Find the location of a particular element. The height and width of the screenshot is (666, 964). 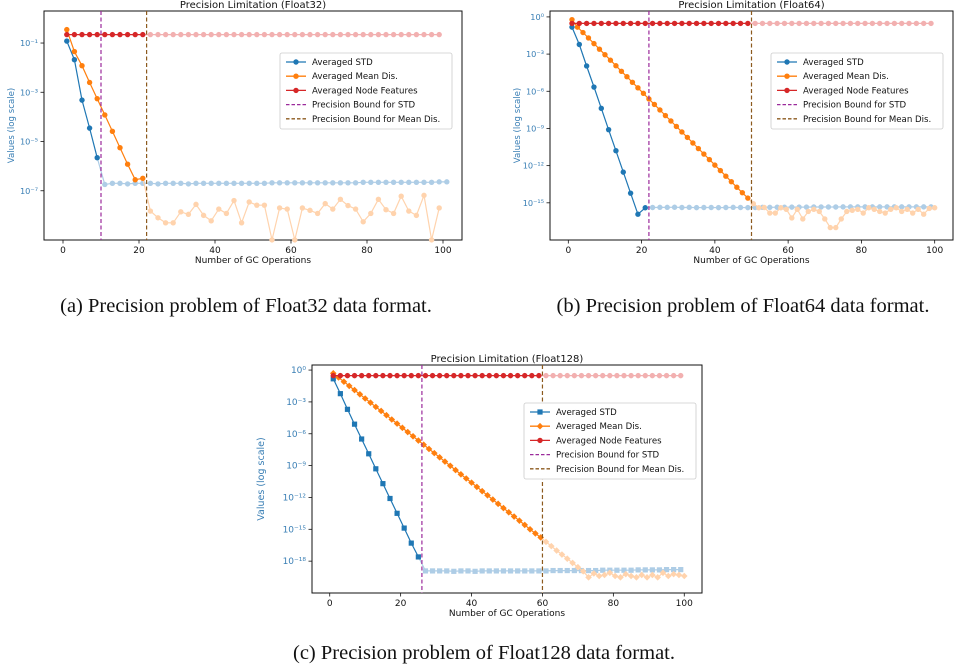

series-std is located at coordinates (257, 113).